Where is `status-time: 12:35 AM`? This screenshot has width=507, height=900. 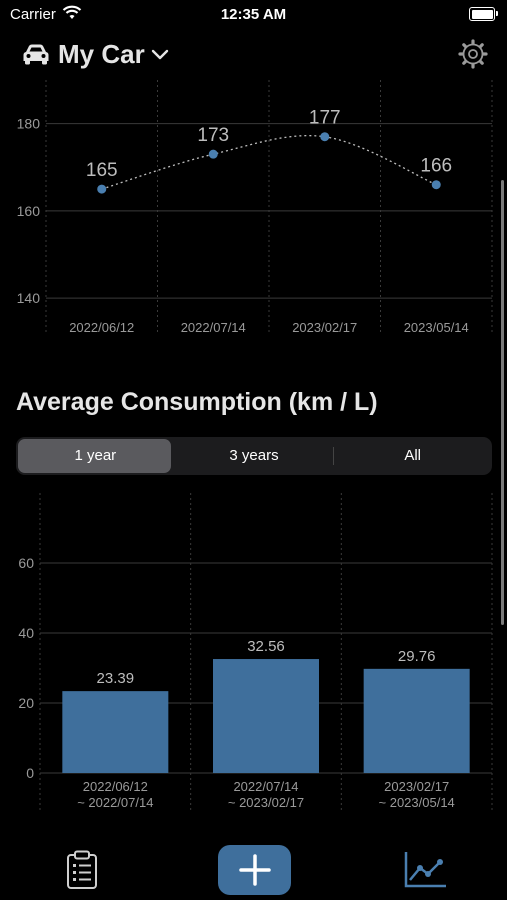
status-time: 12:35 AM is located at coordinates (253, 14).